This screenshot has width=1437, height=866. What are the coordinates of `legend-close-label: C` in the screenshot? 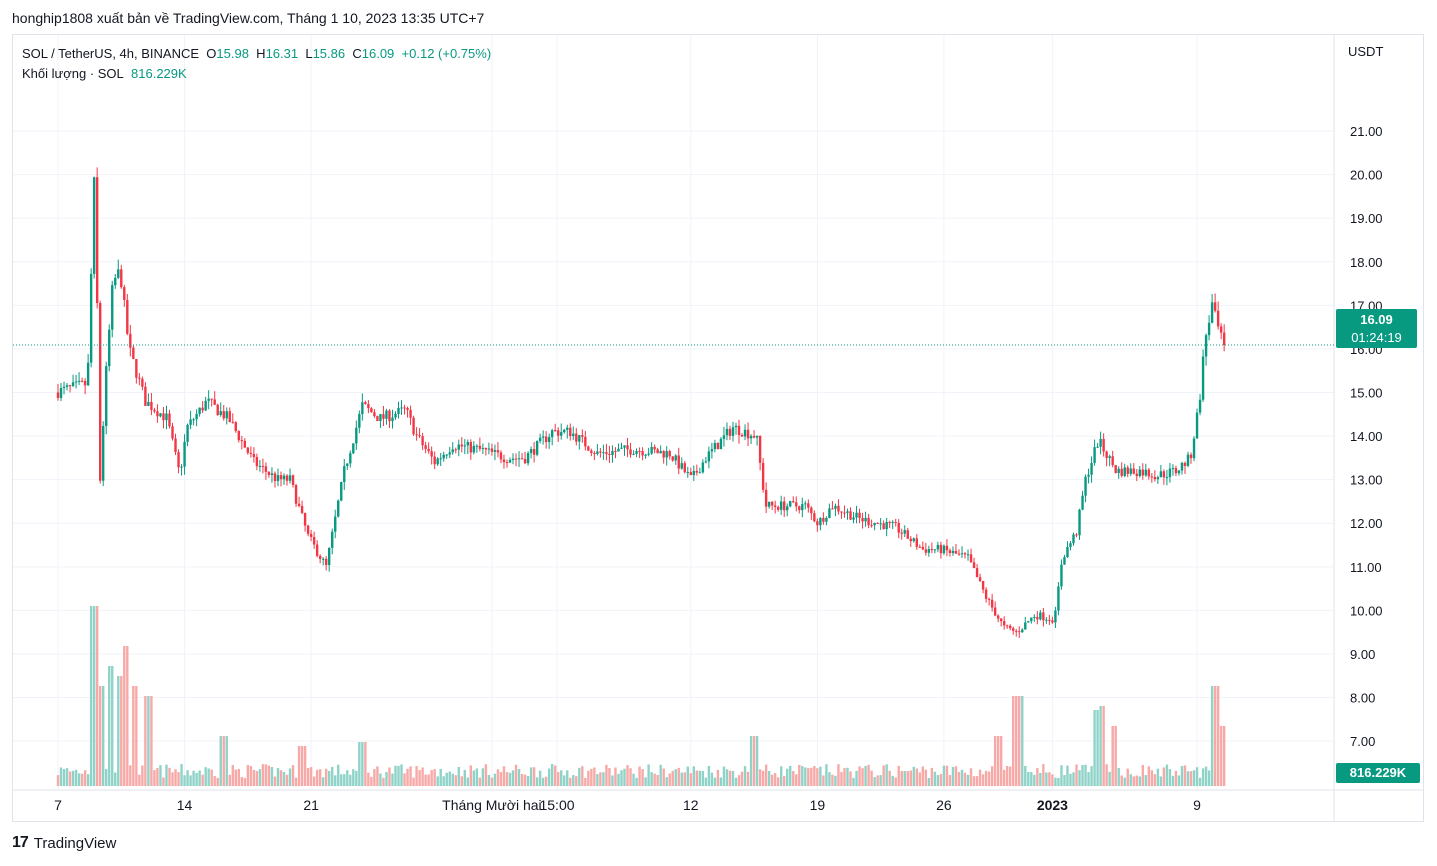 It's located at (357, 53).